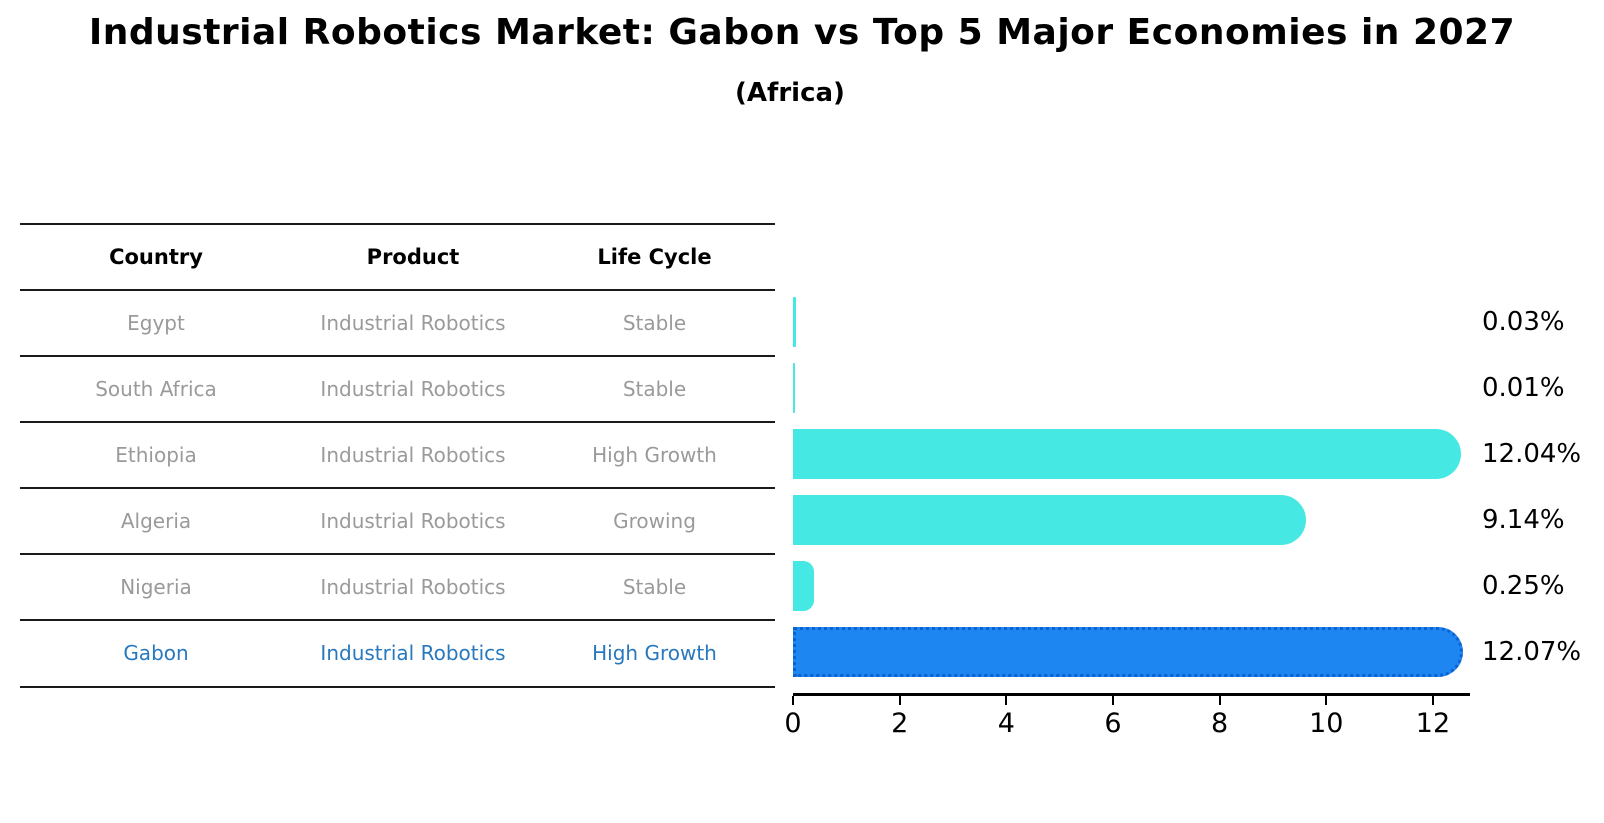 This screenshot has height=823, width=1604. What do you see at coordinates (1523, 520) in the screenshot?
I see `bar-value-label: 9.14%` at bounding box center [1523, 520].